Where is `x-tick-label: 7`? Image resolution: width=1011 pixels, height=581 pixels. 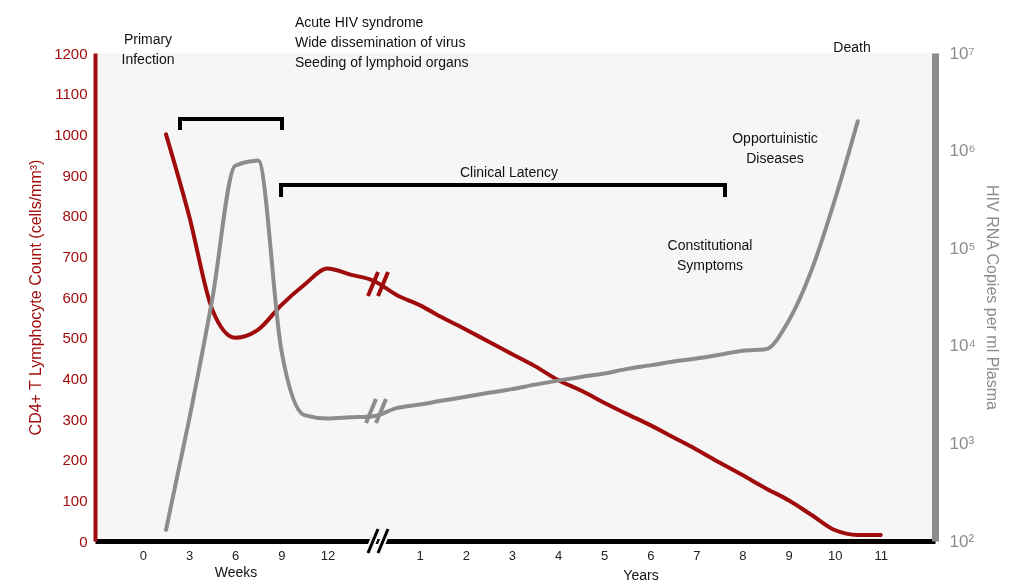 x-tick-label: 7 is located at coordinates (697, 555).